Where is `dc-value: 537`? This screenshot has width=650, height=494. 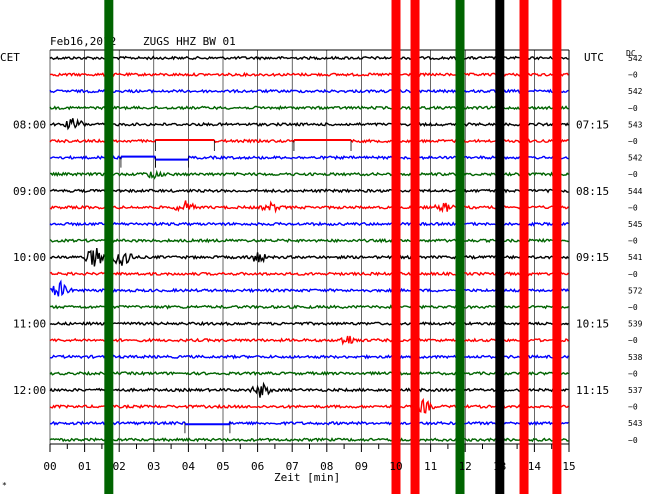
dc-value: 537 is located at coordinates (635, 390).